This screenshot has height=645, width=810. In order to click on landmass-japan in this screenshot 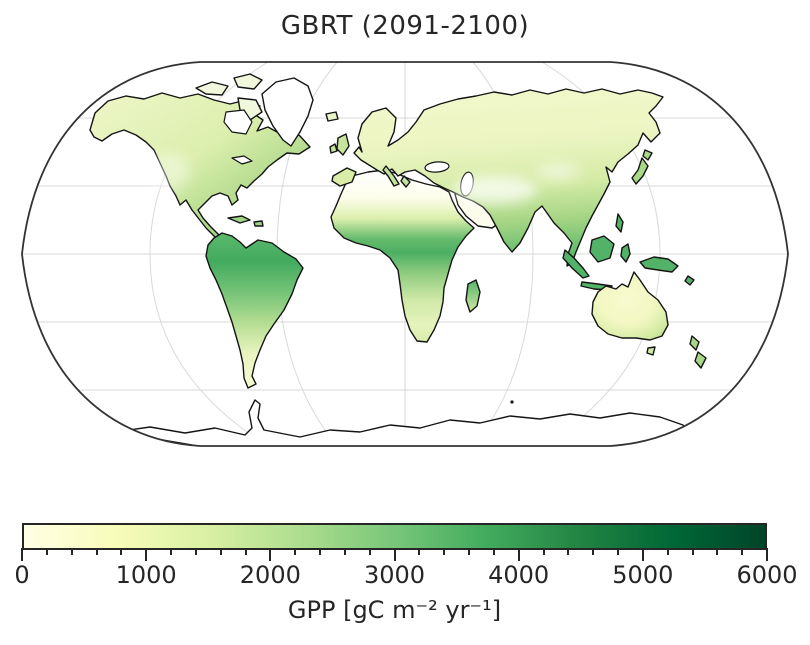, I will do `click(640, 171)`.